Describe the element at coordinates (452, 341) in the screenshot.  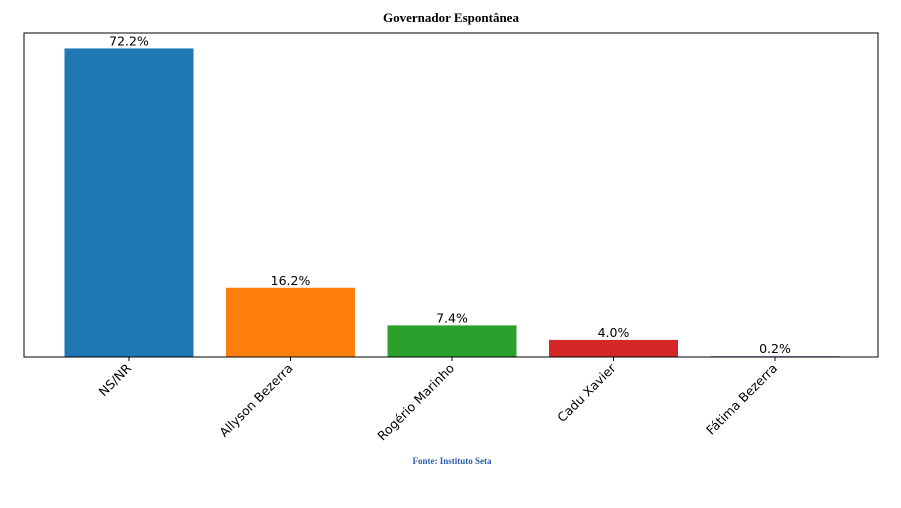
I see `bar-rogerio-marinho` at that location.